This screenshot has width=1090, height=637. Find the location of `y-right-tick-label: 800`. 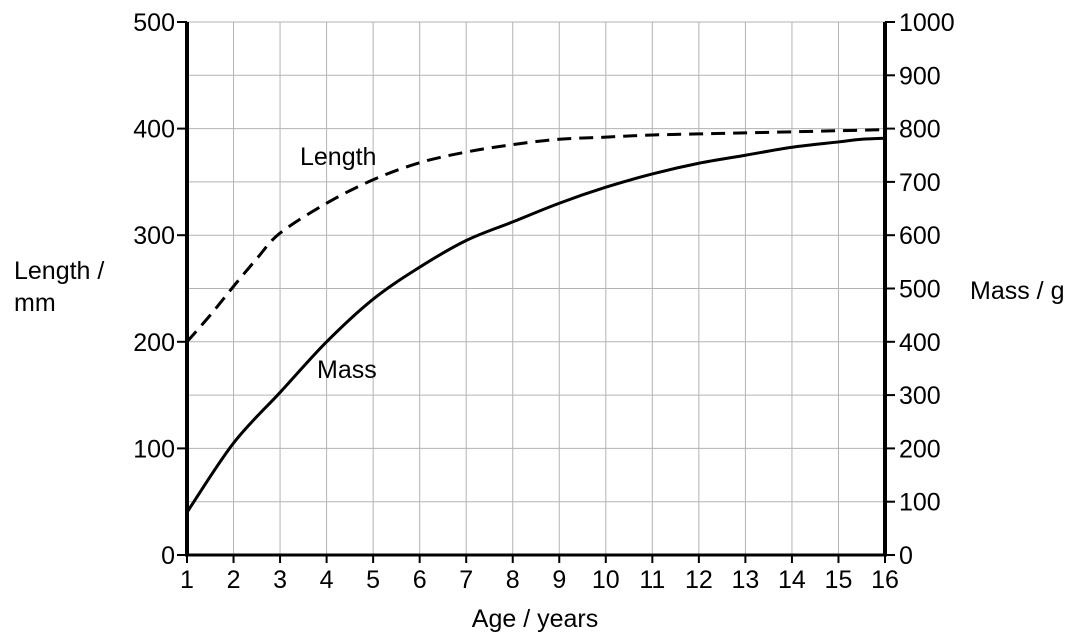

y-right-tick-label: 800 is located at coordinates (920, 130).